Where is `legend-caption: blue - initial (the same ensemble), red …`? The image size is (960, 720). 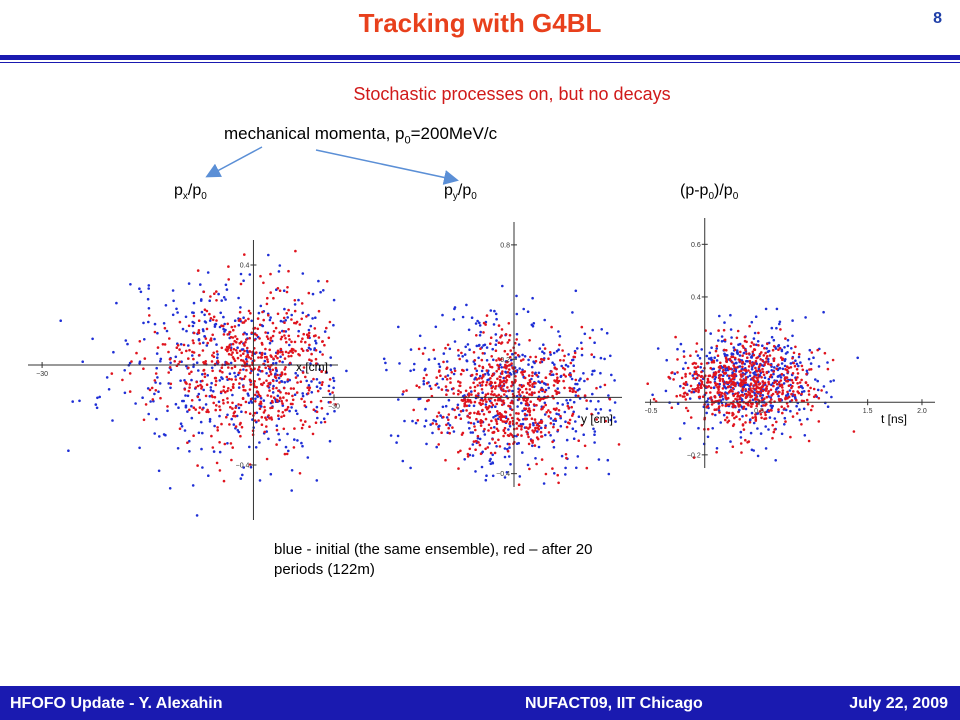
legend-caption: blue - initial (the same ensemble), red … is located at coordinates (433, 559).